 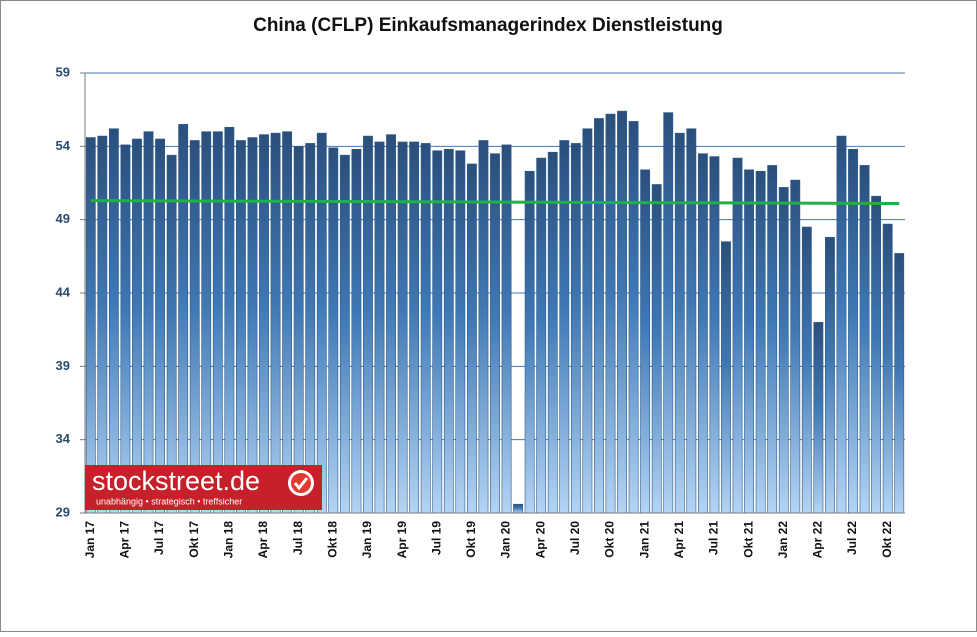 What do you see at coordinates (229, 540) in the screenshot?
I see `x-tick-label: Jan 18` at bounding box center [229, 540].